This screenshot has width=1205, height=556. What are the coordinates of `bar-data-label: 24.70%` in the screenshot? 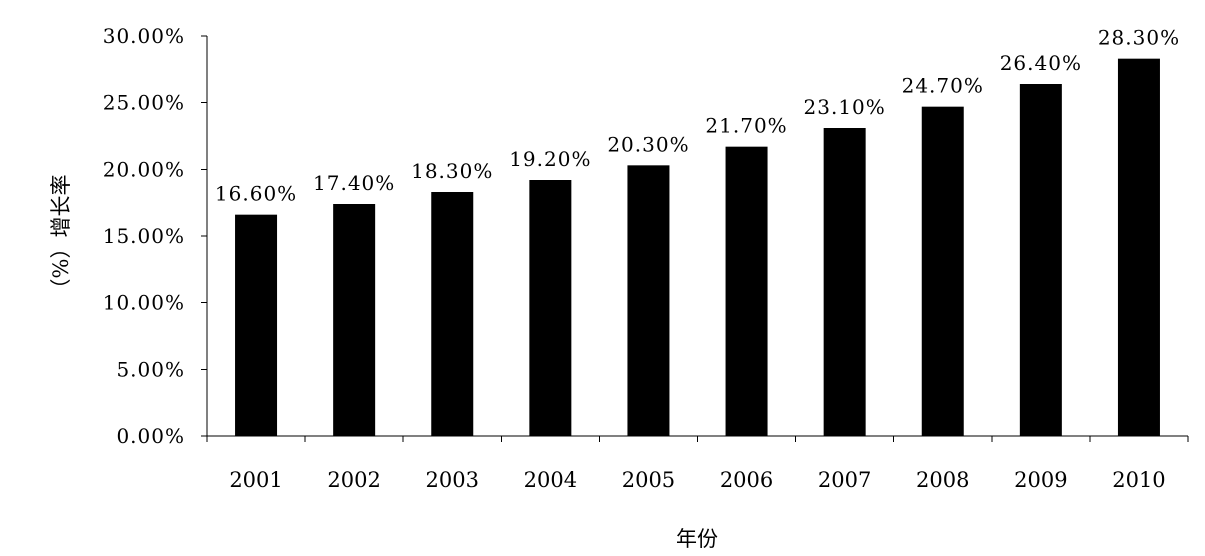 It's located at (943, 86).